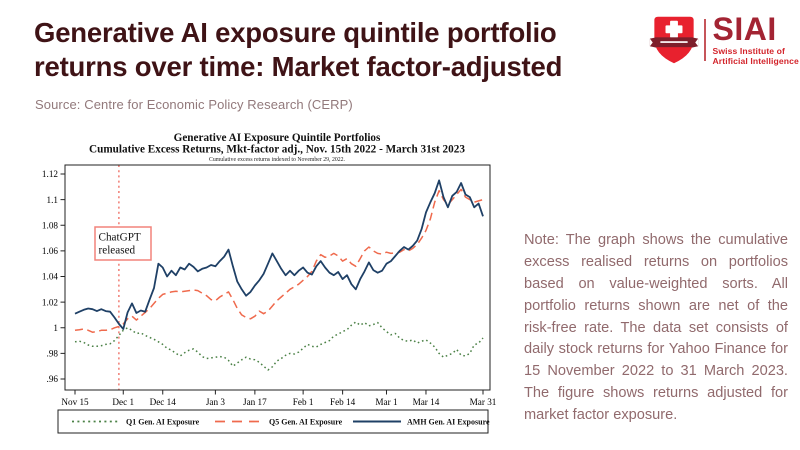 The image size is (800, 450). I want to click on event-label-box, so click(123, 243).